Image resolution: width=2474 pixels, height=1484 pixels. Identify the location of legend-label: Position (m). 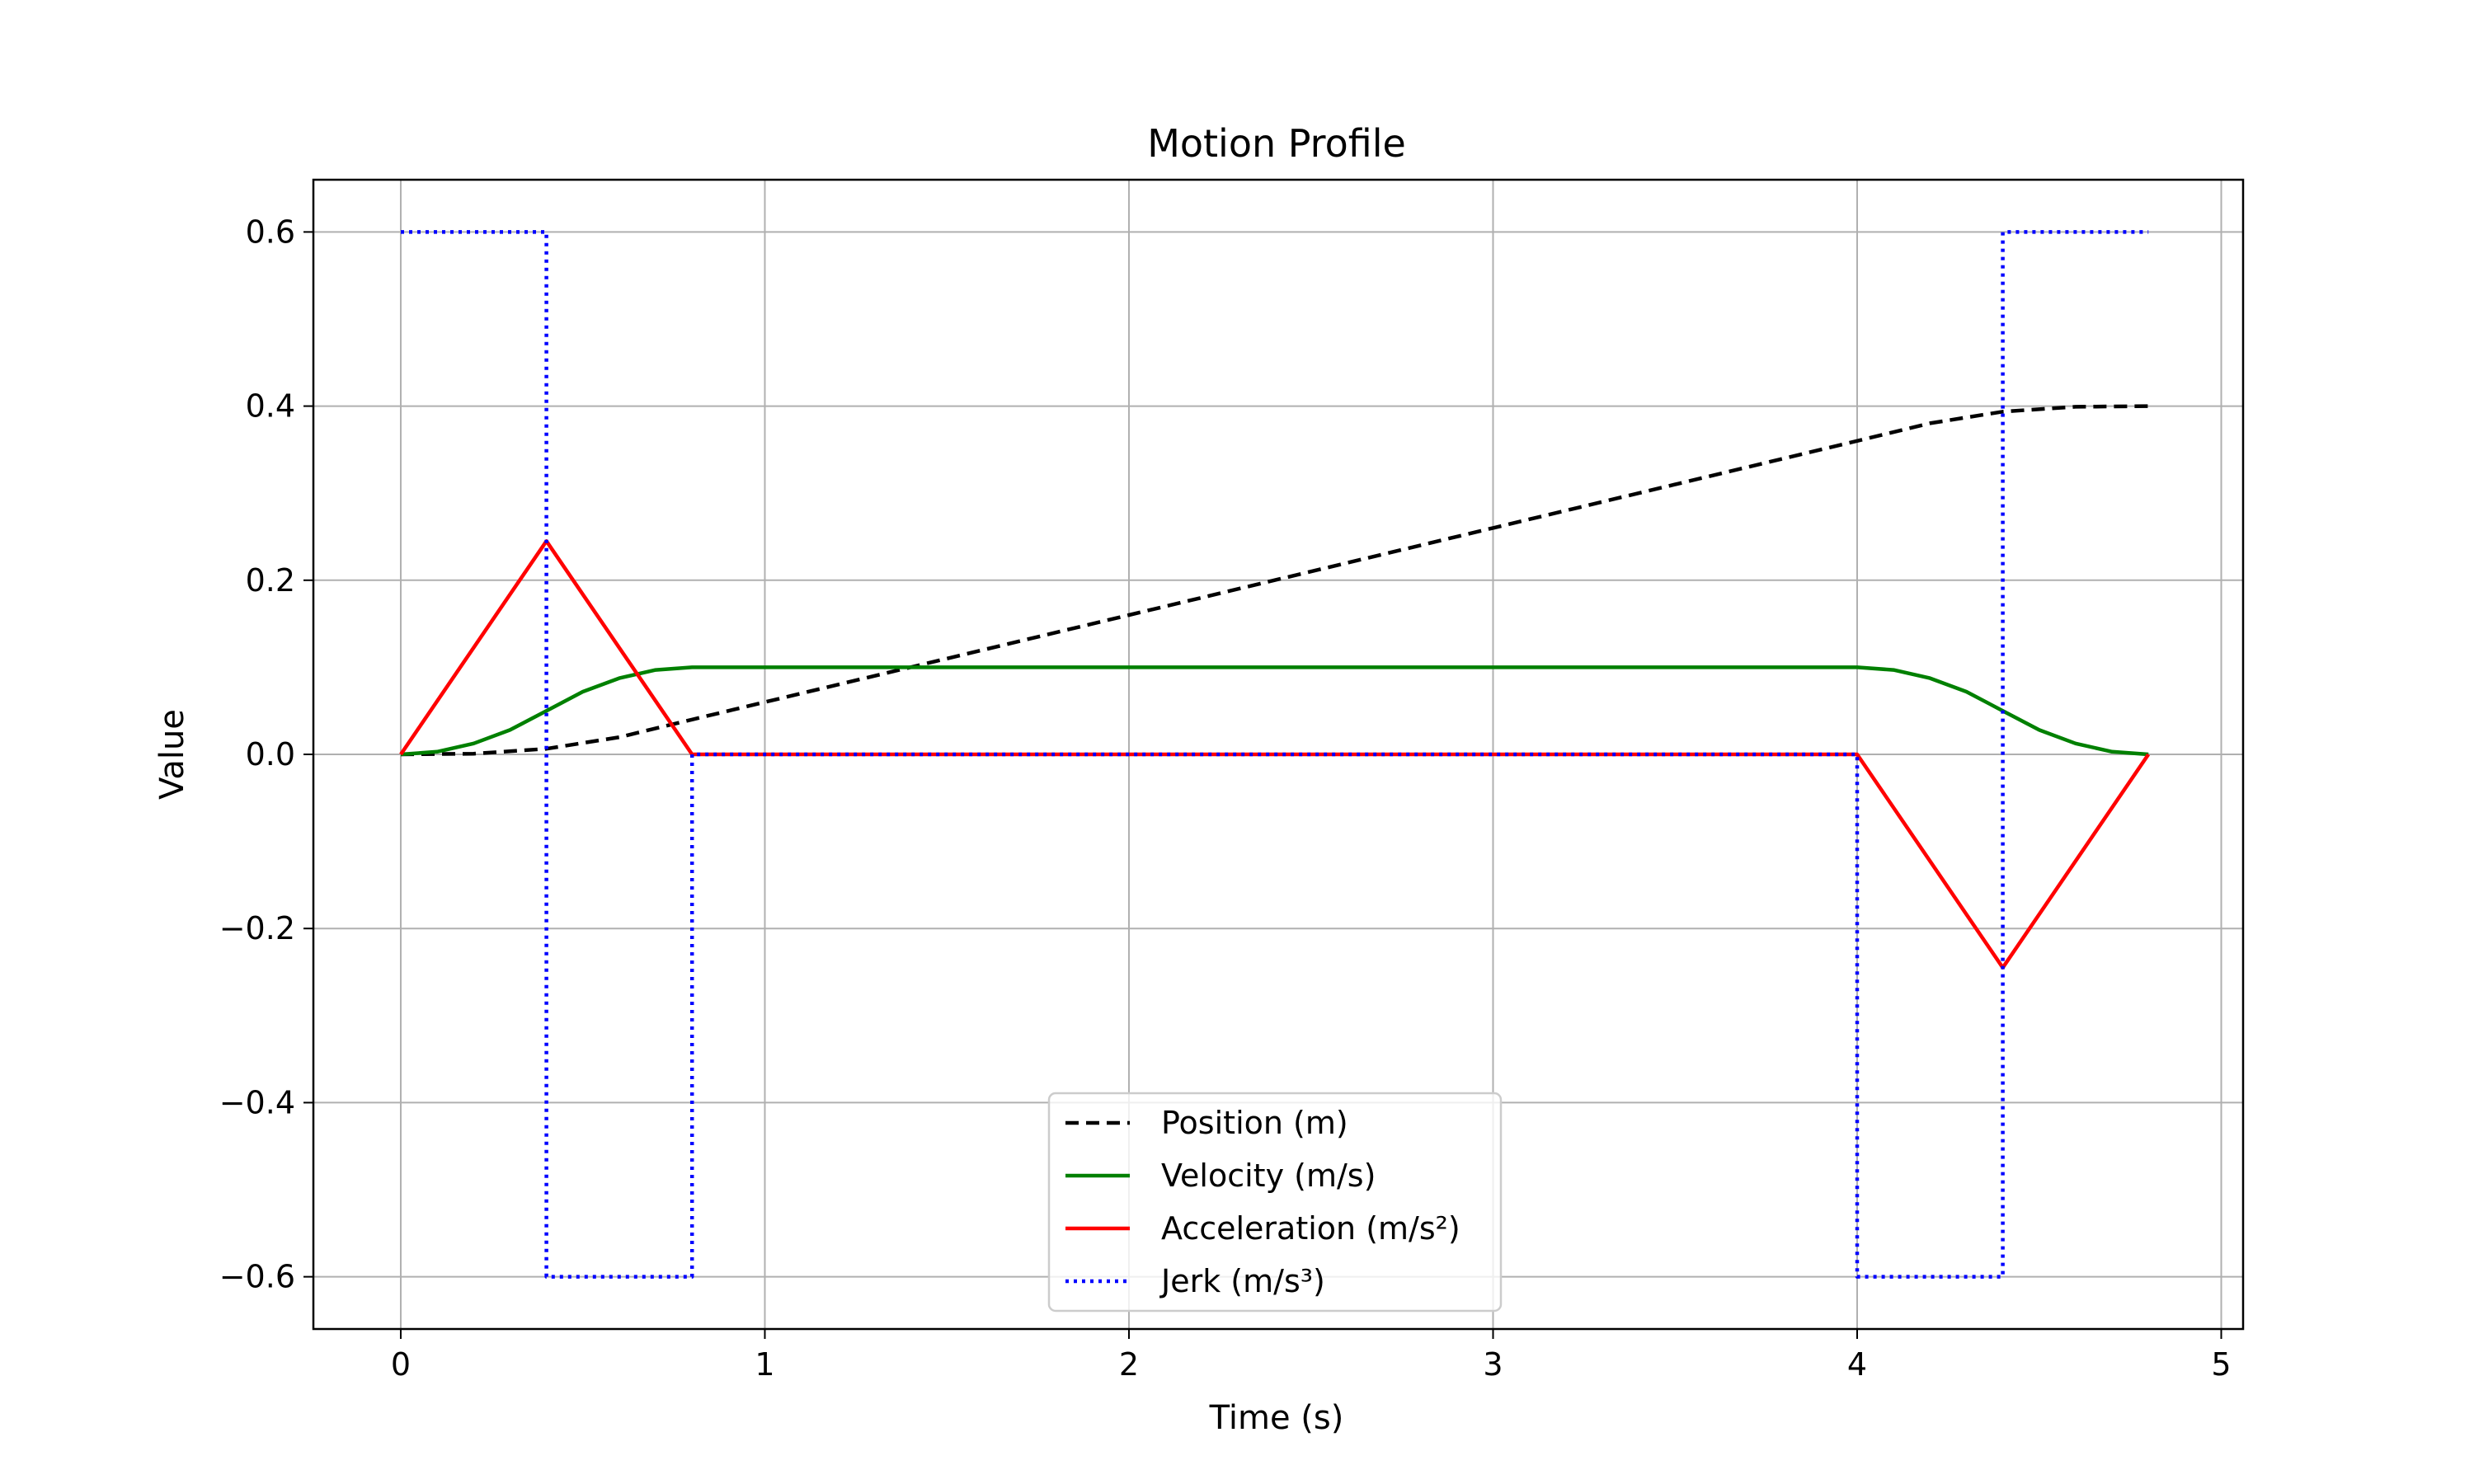
(1254, 1123).